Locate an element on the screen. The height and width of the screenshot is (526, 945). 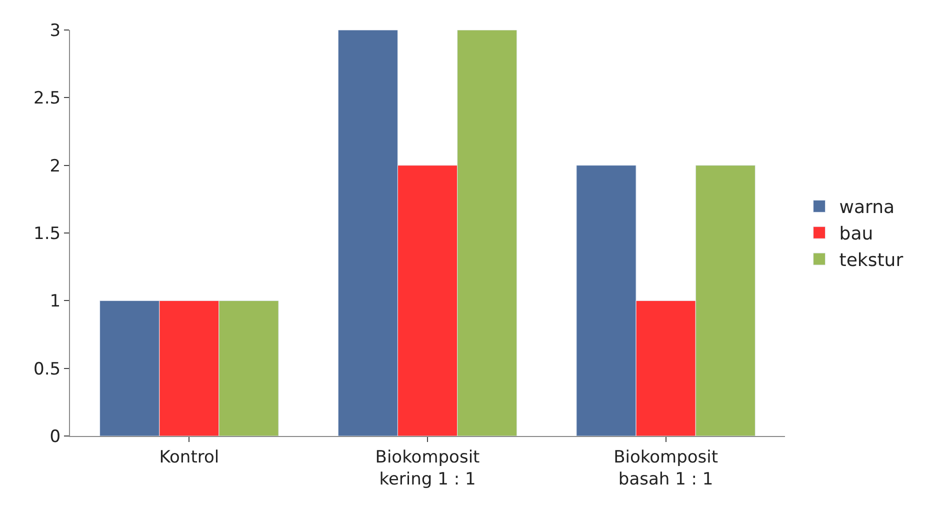
legend-label: tekstur is located at coordinates (871, 261).